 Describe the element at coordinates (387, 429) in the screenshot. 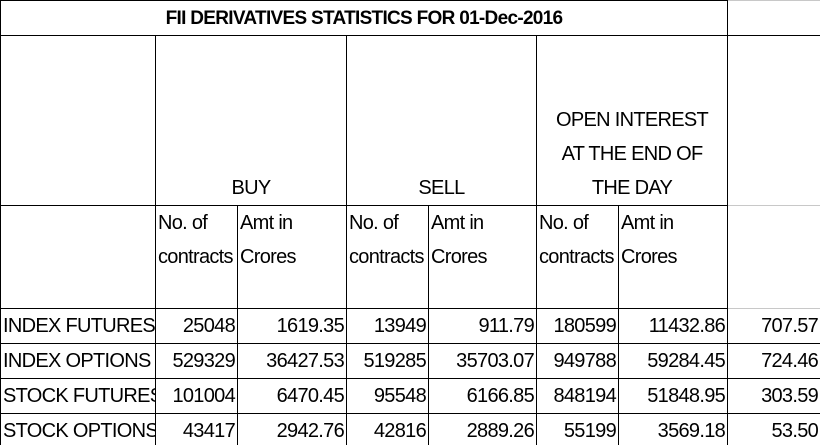

I see `value-cell: 42816` at that location.